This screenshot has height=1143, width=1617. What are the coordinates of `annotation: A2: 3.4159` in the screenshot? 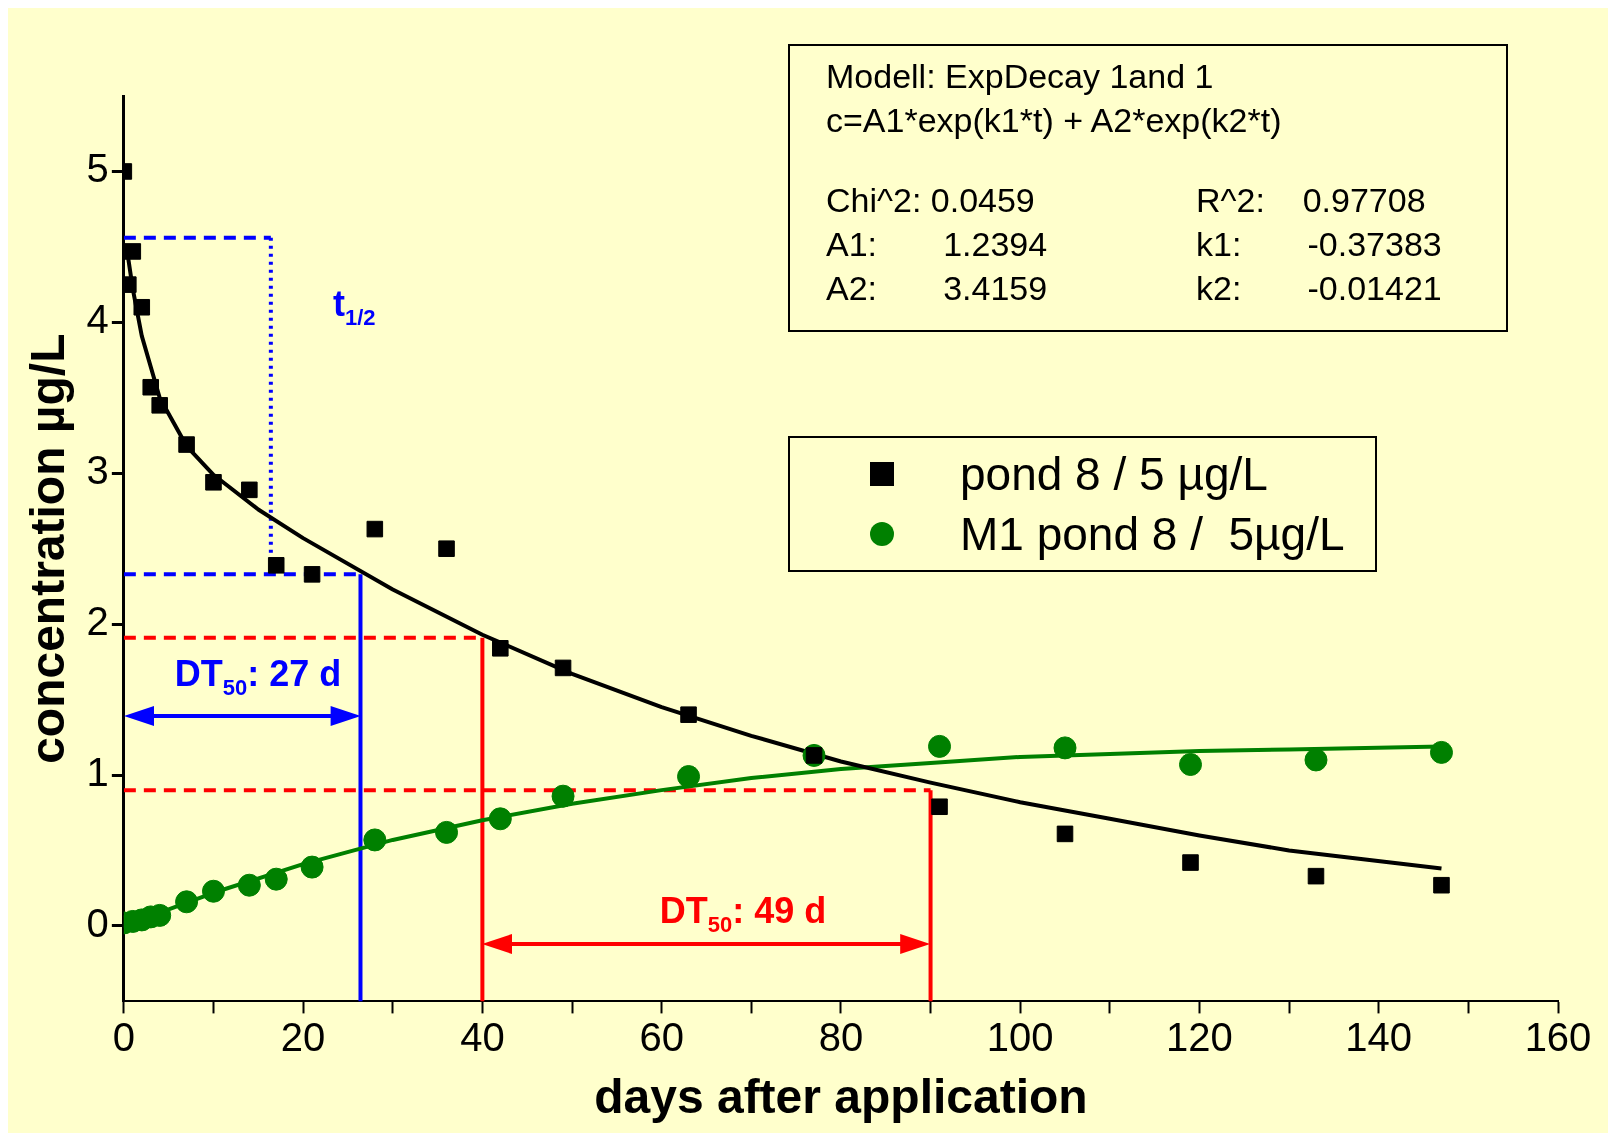 It's located at (937, 288).